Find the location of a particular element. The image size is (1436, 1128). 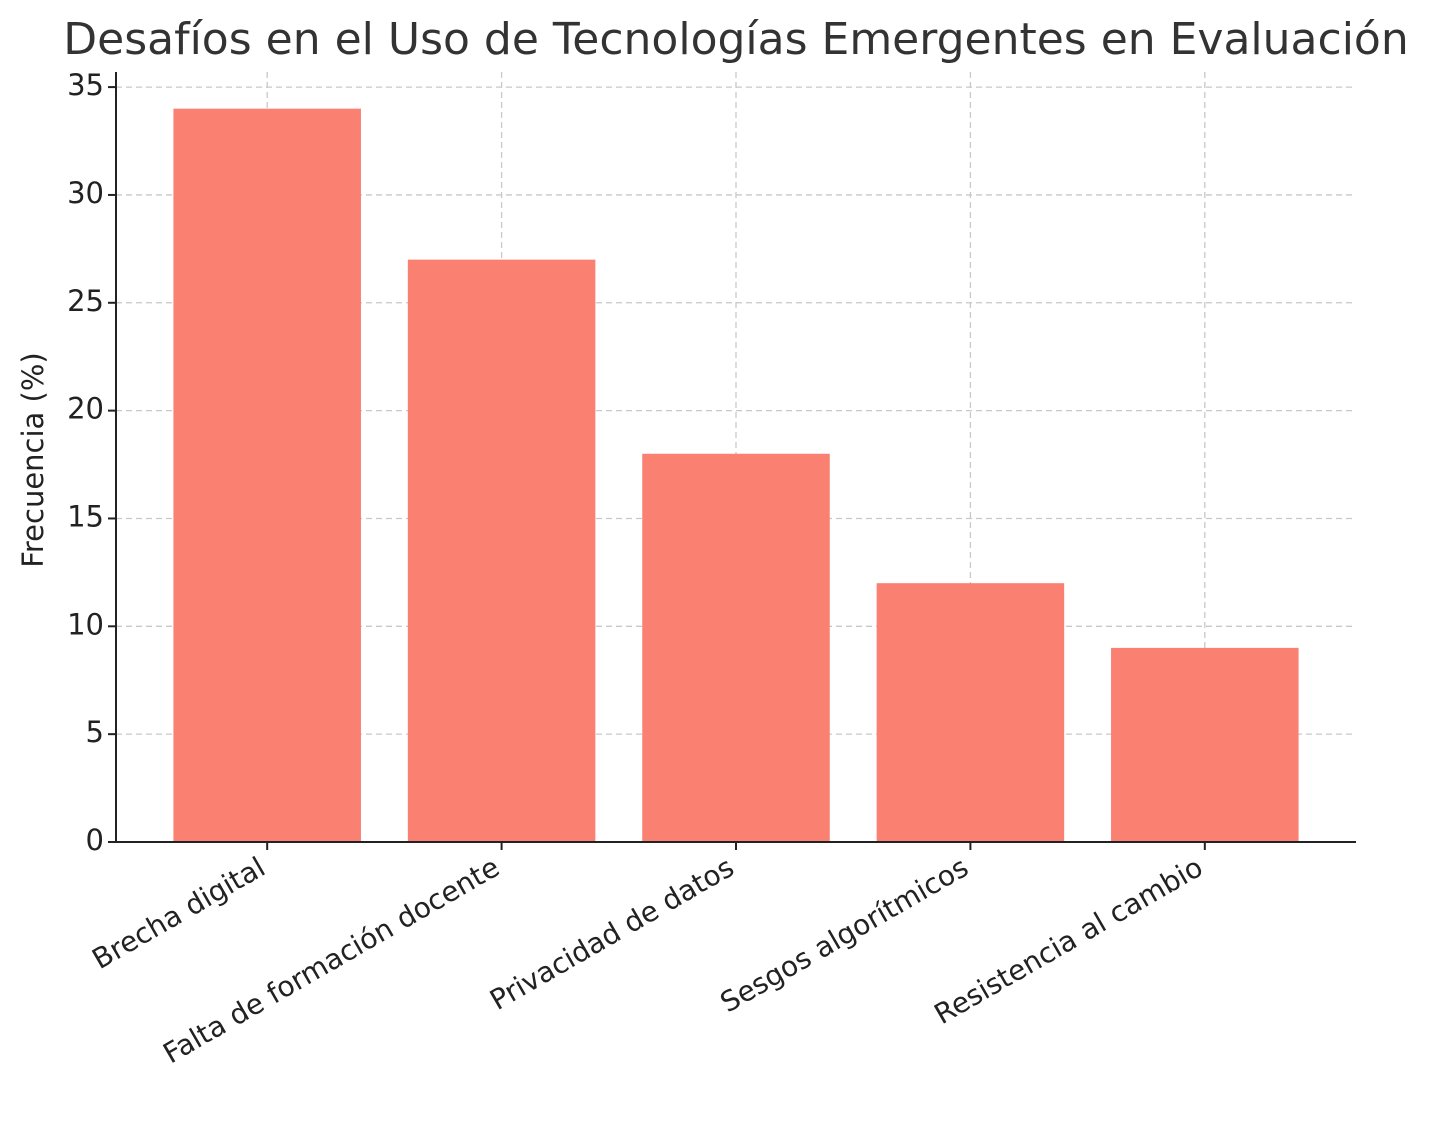

y-tick-label: 35 is located at coordinates (85, 85).